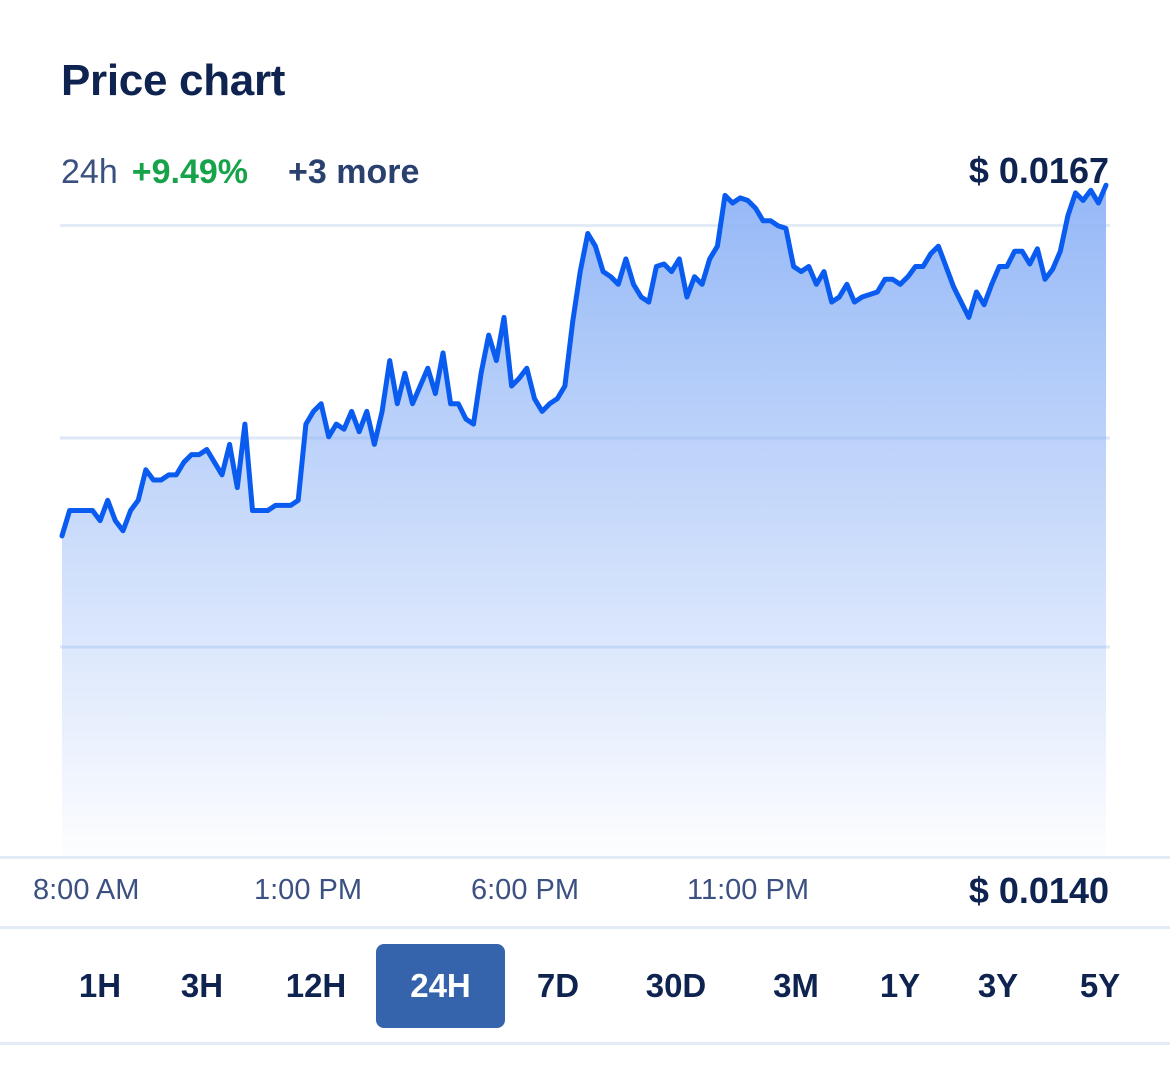  I want to click on ranges-bottom-divider, so click(585, 1043).